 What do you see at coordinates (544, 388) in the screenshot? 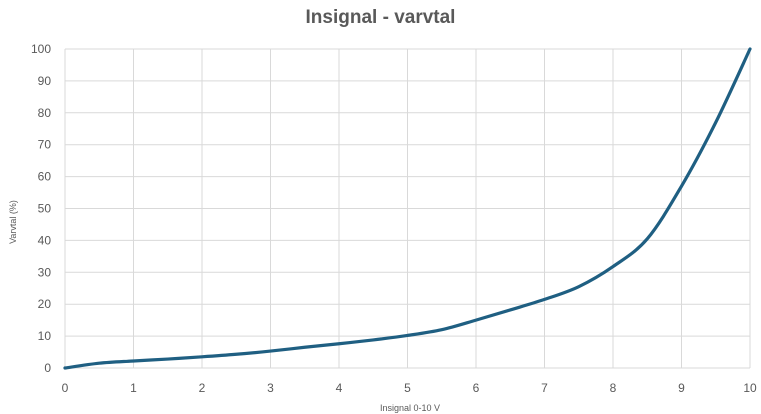
I see `x-tick-label: 7` at bounding box center [544, 388].